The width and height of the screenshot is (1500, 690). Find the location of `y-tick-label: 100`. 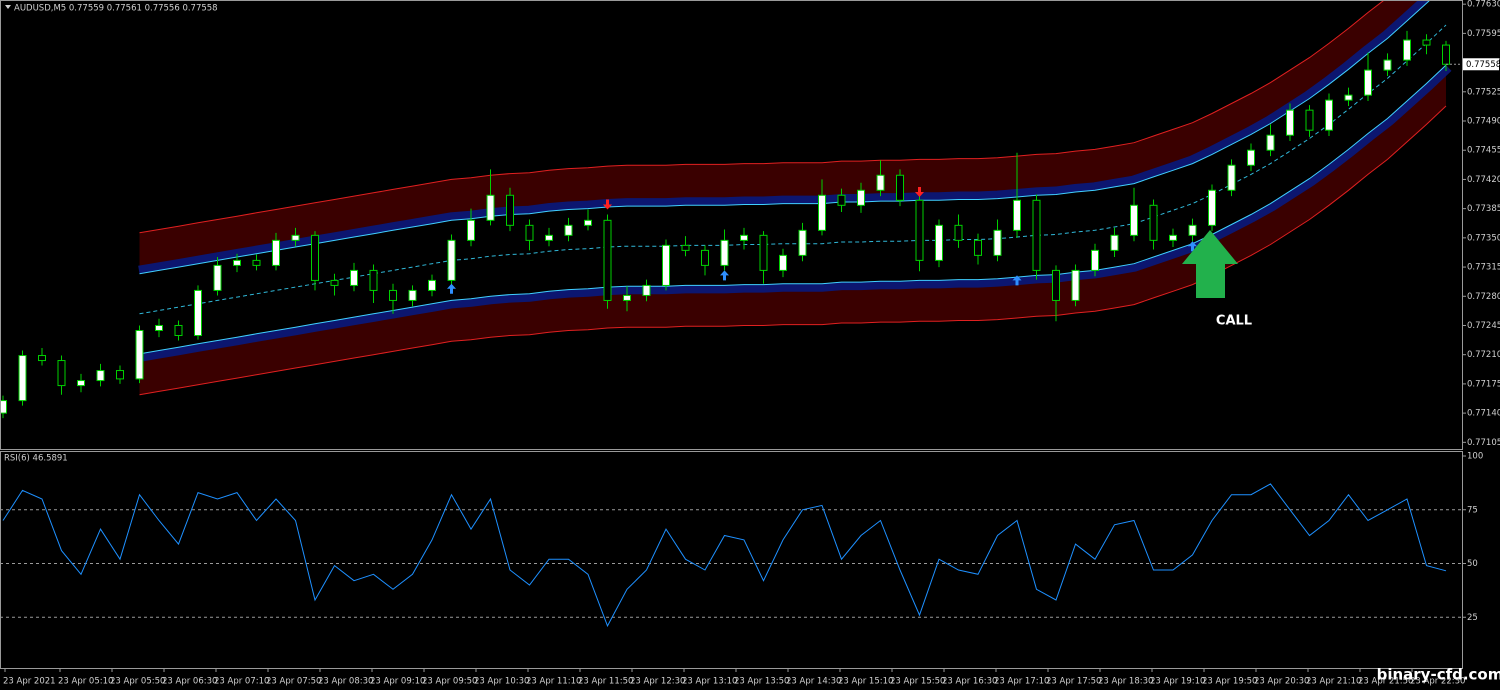

y-tick-label: 100 is located at coordinates (1475, 457).